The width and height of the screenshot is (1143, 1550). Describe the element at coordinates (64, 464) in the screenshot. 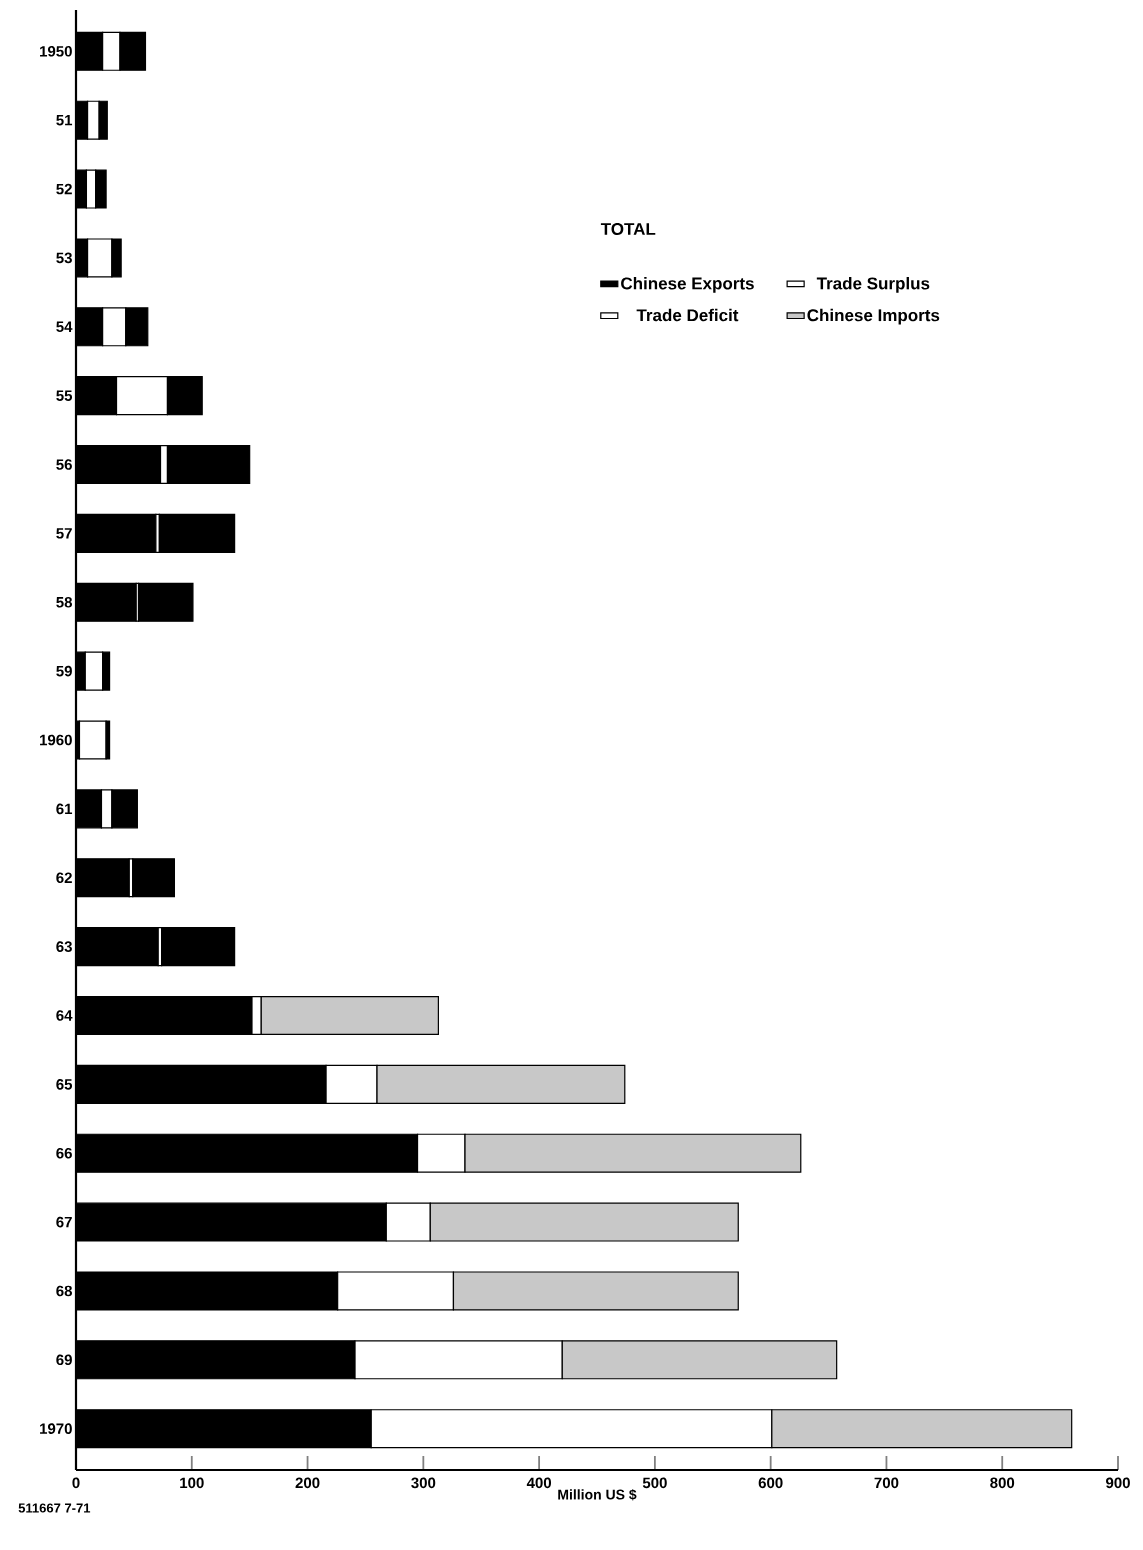

I see `y-tick-label: 56` at that location.